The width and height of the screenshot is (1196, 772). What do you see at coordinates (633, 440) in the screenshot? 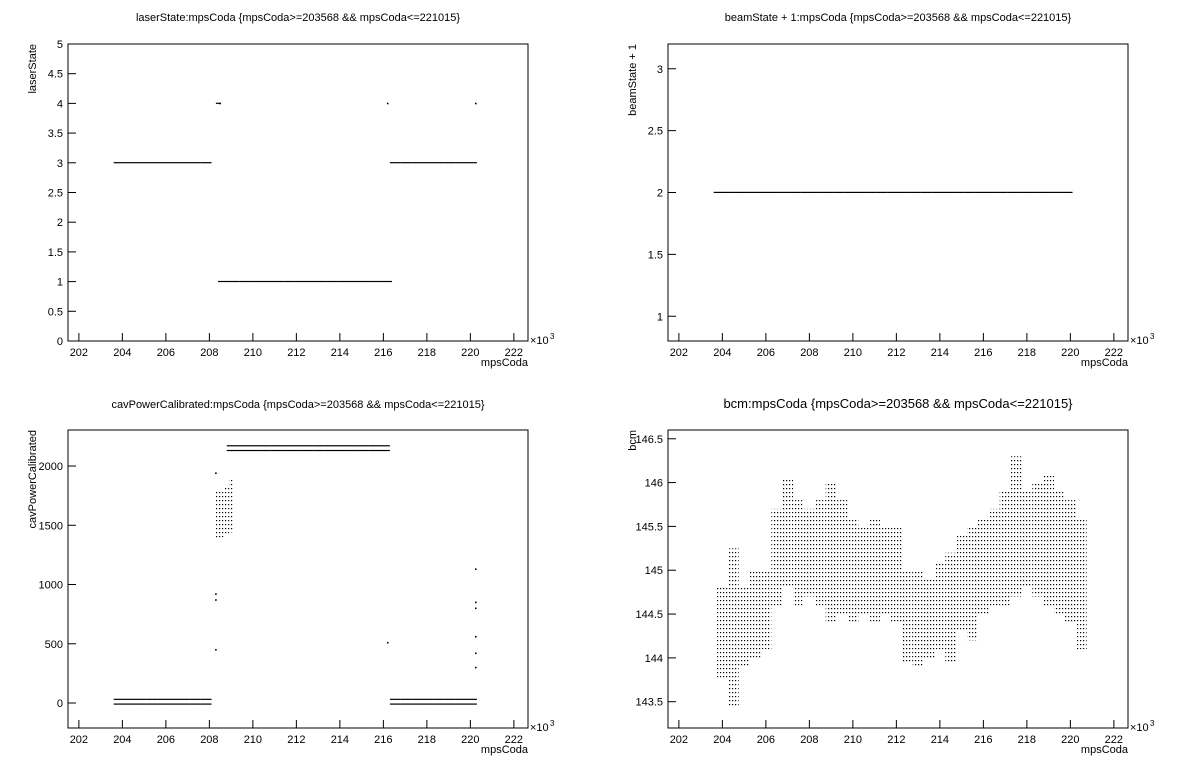
I see `y-axis-label: bcm` at bounding box center [633, 440].